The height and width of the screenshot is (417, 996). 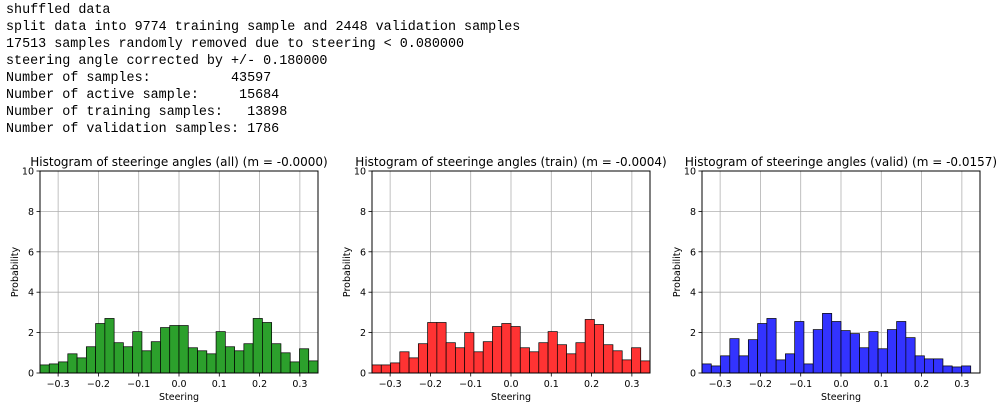 What do you see at coordinates (167, 61) in the screenshot?
I see `log-line: steering angle corrected by +/- 0.180000` at bounding box center [167, 61].